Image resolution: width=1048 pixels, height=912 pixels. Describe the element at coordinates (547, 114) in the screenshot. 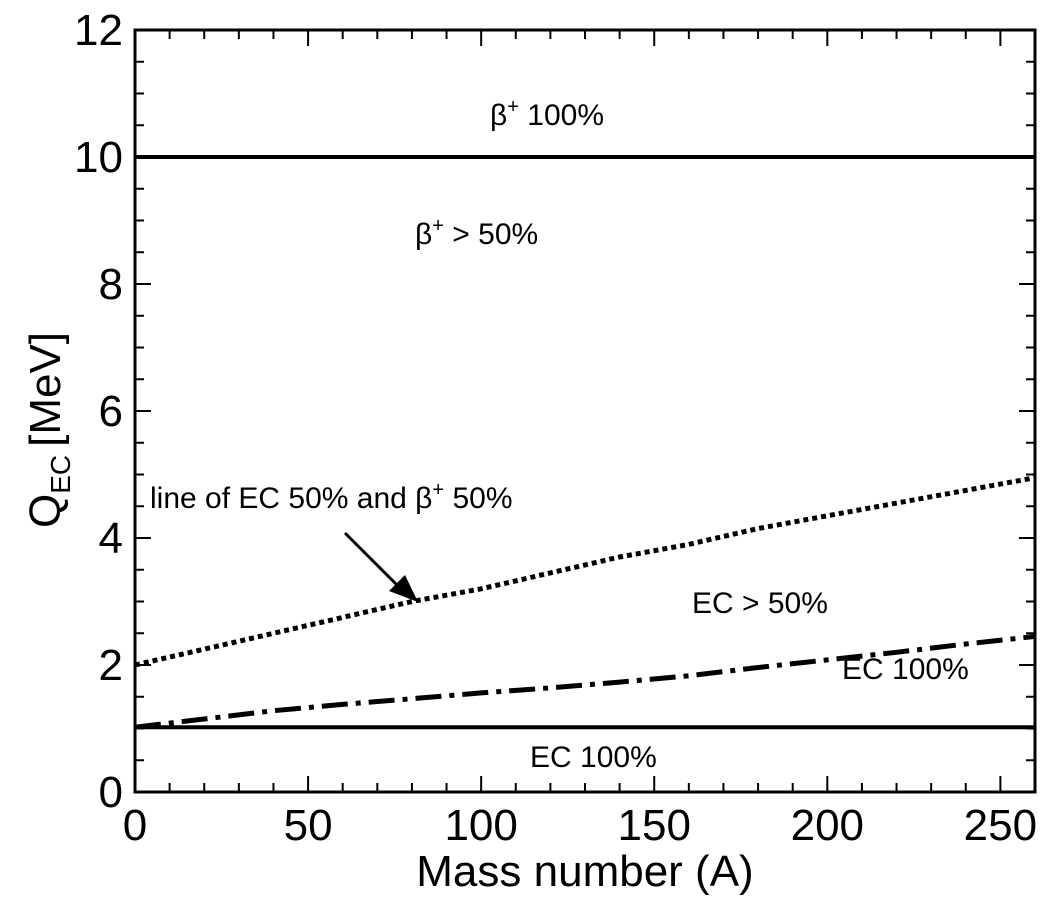

I see `annotation-beta-100: β+ 100%` at that location.